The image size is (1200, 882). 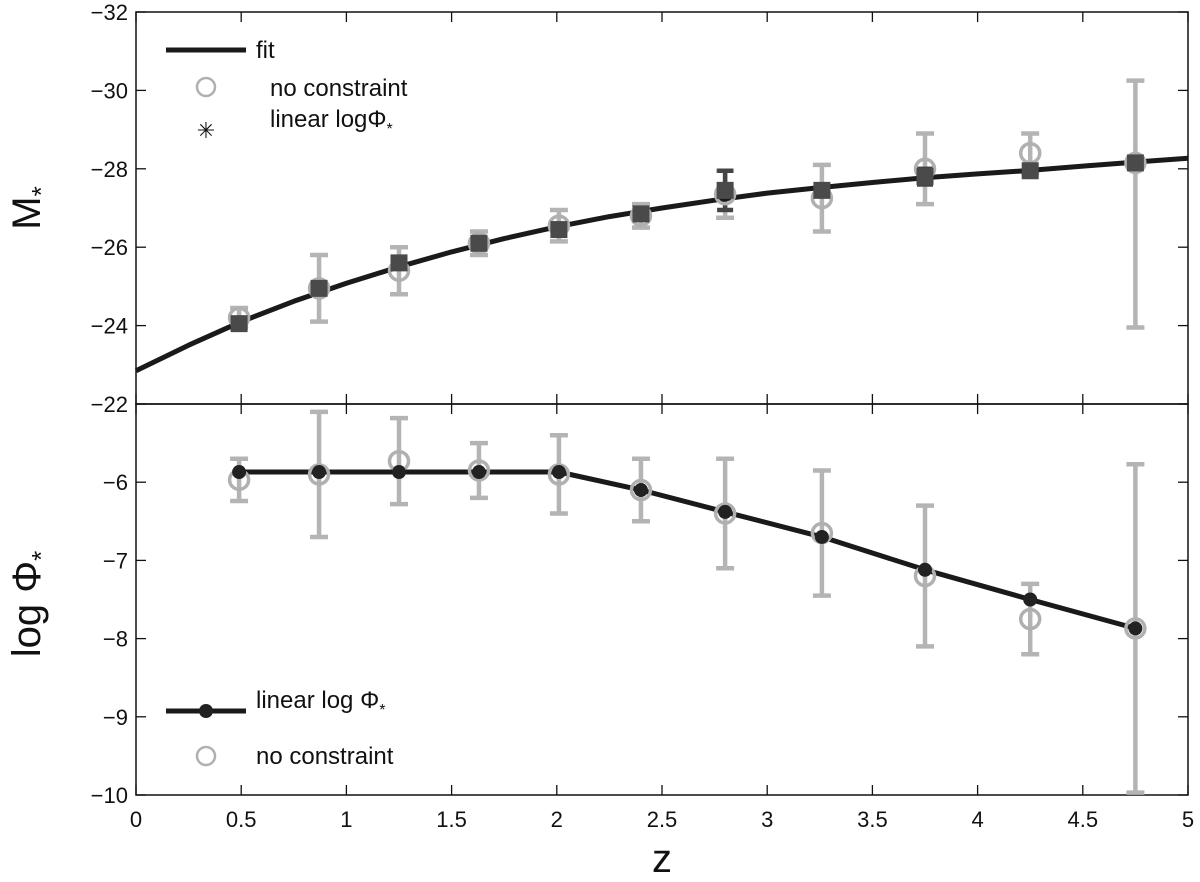 I want to click on top-nc-error-bar, so click(x=1135, y=204).